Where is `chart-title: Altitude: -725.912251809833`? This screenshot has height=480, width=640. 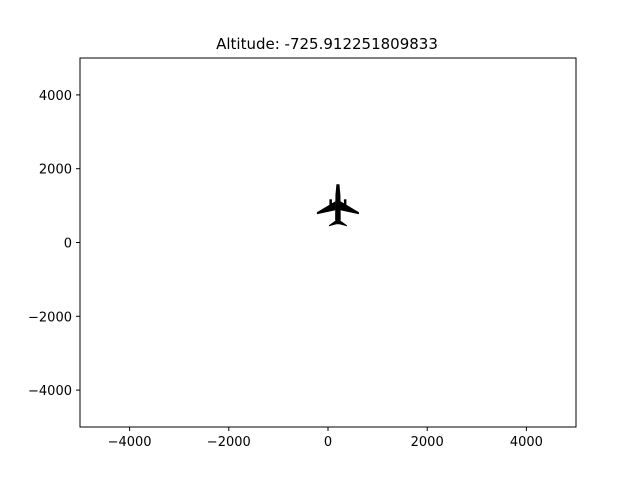
chart-title: Altitude: -725.912251809833 is located at coordinates (327, 44).